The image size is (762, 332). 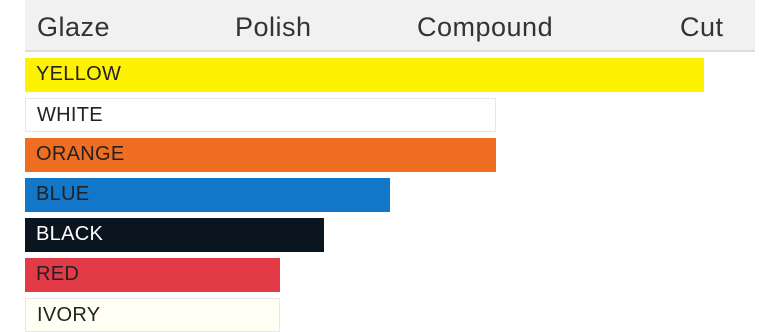 I want to click on axis-label-cut: Cut, so click(x=702, y=27).